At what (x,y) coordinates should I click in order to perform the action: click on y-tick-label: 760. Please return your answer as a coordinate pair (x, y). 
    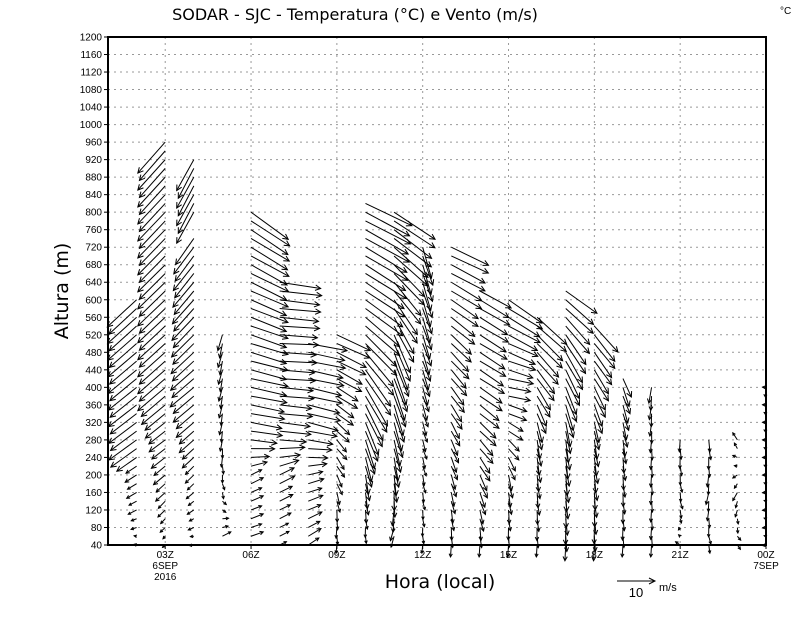
    Looking at the image, I should click on (93, 230).